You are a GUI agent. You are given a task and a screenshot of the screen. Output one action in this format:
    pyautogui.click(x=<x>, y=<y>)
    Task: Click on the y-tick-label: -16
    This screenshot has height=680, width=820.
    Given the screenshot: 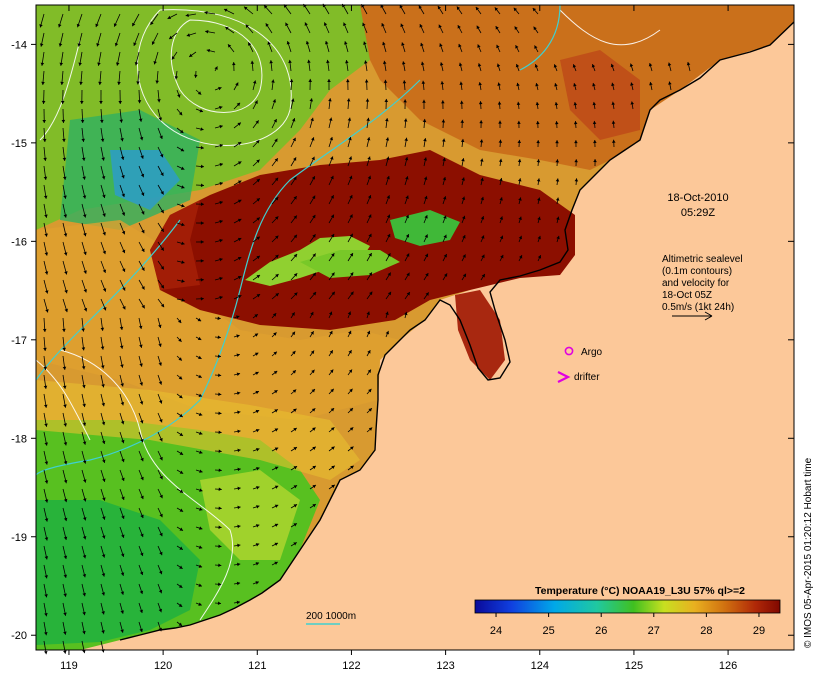 What is the action you would take?
    pyautogui.click(x=19, y=242)
    